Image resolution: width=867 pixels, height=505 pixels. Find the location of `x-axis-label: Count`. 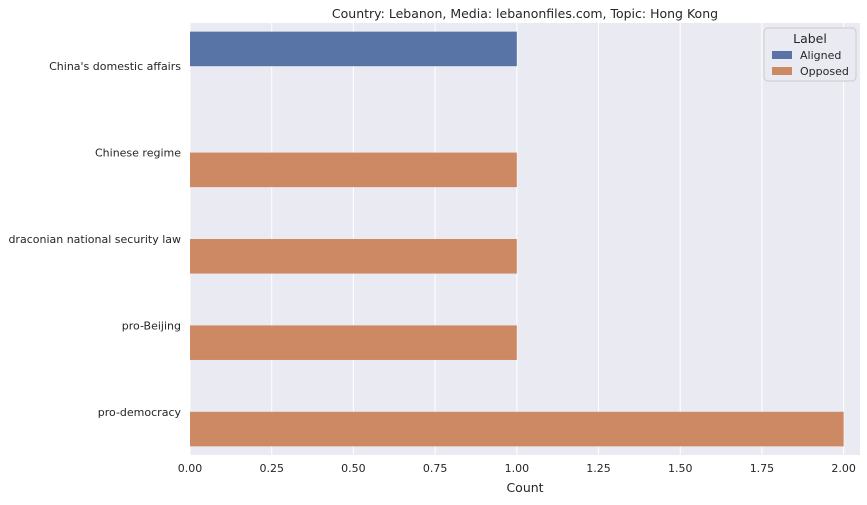

x-axis-label: Count is located at coordinates (524, 487).